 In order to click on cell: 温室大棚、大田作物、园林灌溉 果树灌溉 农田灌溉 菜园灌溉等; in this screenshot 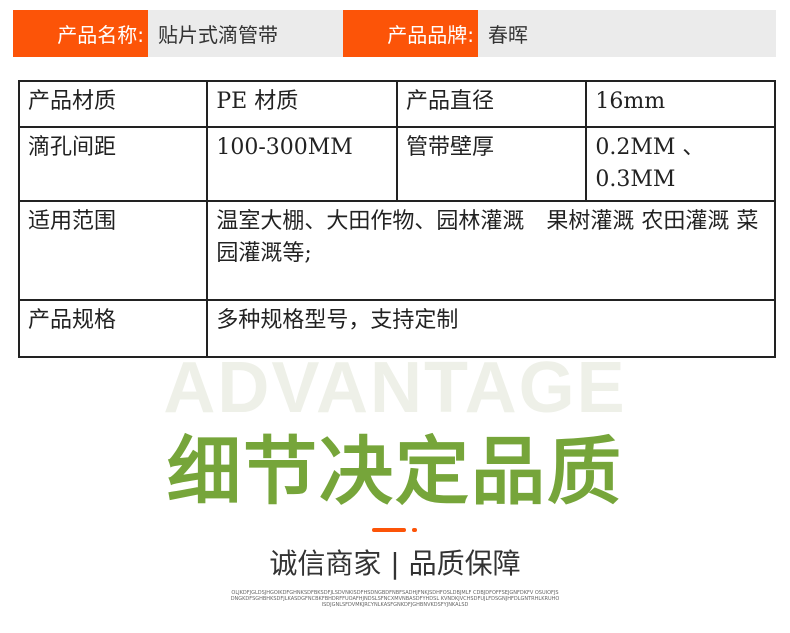, I will do `click(491, 250)`.